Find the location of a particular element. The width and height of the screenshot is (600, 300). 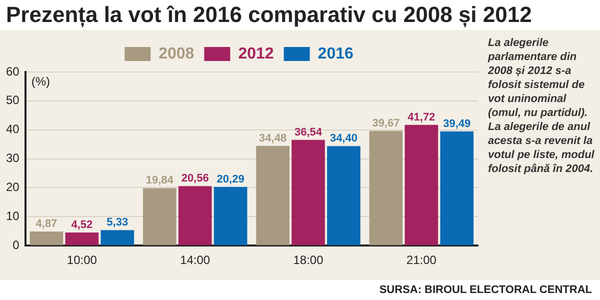

y-tick-label: 20 is located at coordinates (13, 187).